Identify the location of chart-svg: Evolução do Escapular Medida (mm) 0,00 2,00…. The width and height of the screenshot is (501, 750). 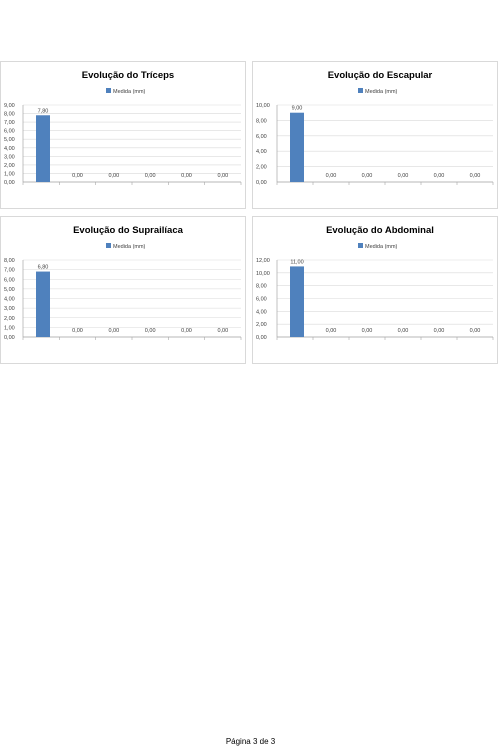
(375, 128).